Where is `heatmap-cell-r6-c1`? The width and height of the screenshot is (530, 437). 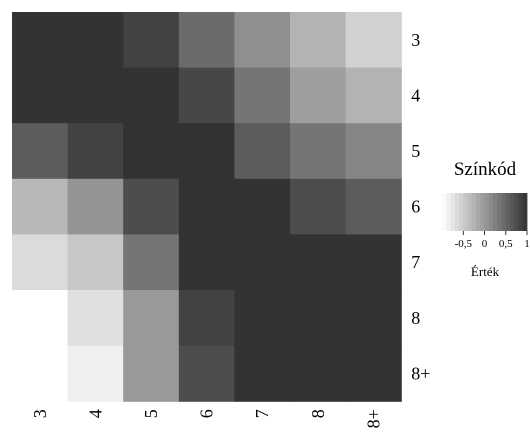
heatmap-cell-r6-c1 is located at coordinates (95, 373).